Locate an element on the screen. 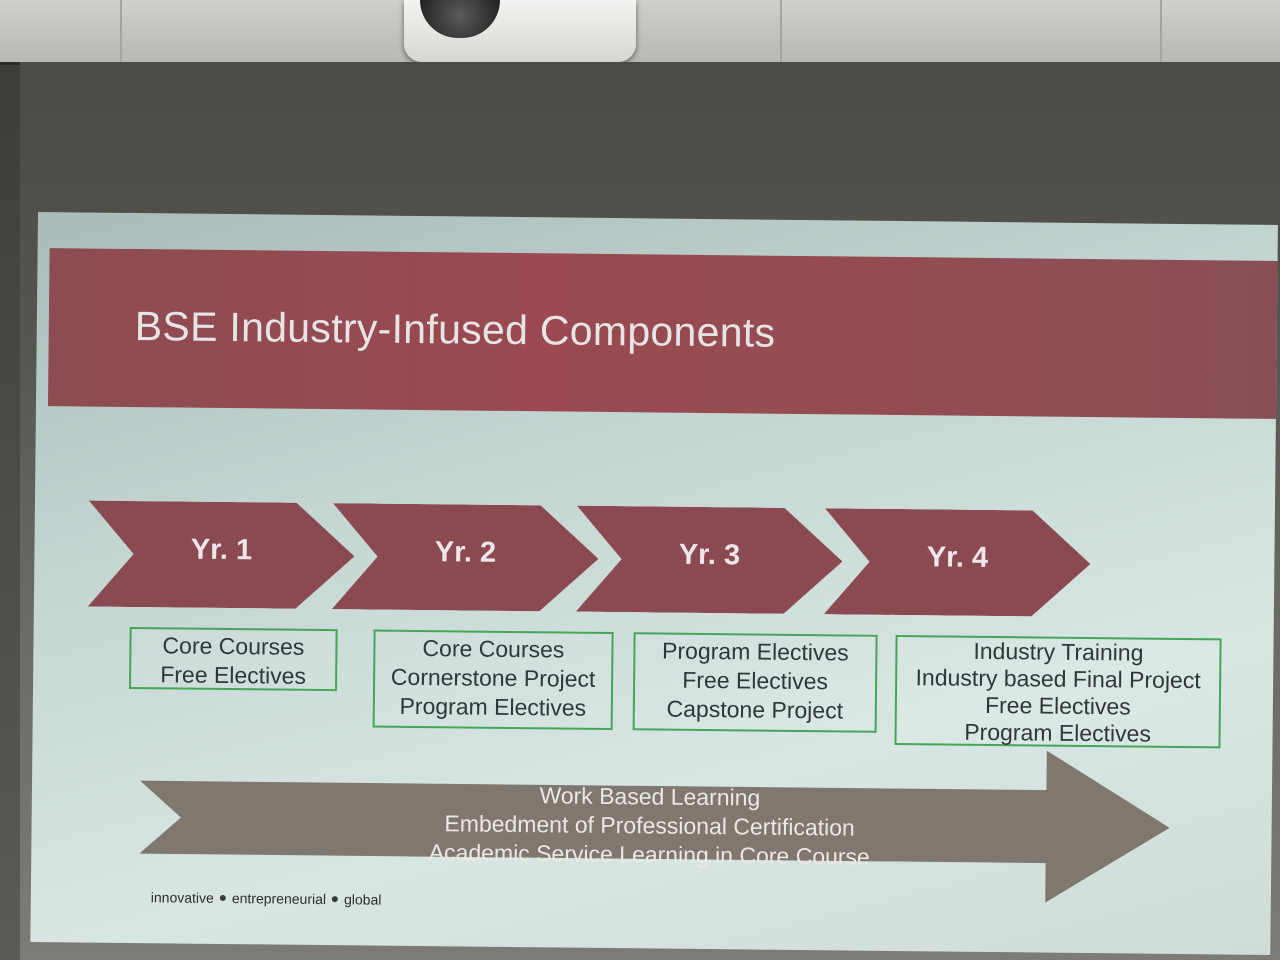 This screenshot has width=1280, height=960. footer-word: entrepreneurial is located at coordinates (279, 899).